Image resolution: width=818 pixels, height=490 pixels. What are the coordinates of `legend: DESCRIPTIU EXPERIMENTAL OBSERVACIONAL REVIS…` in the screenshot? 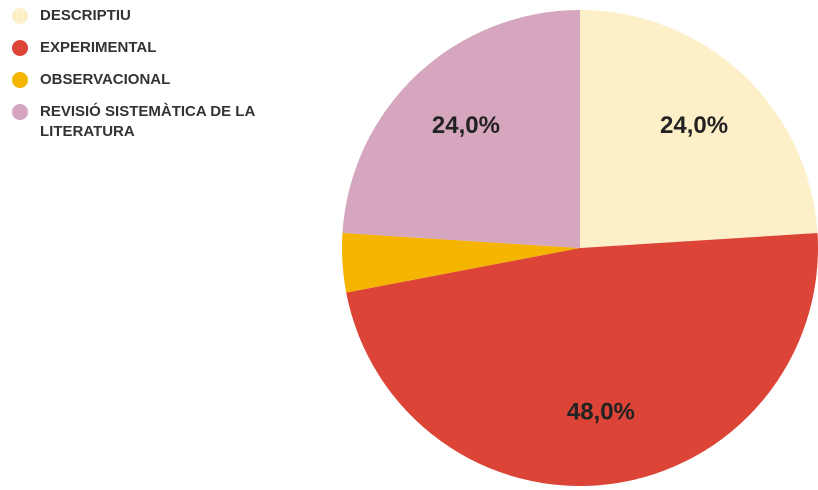 It's located at (163, 80).